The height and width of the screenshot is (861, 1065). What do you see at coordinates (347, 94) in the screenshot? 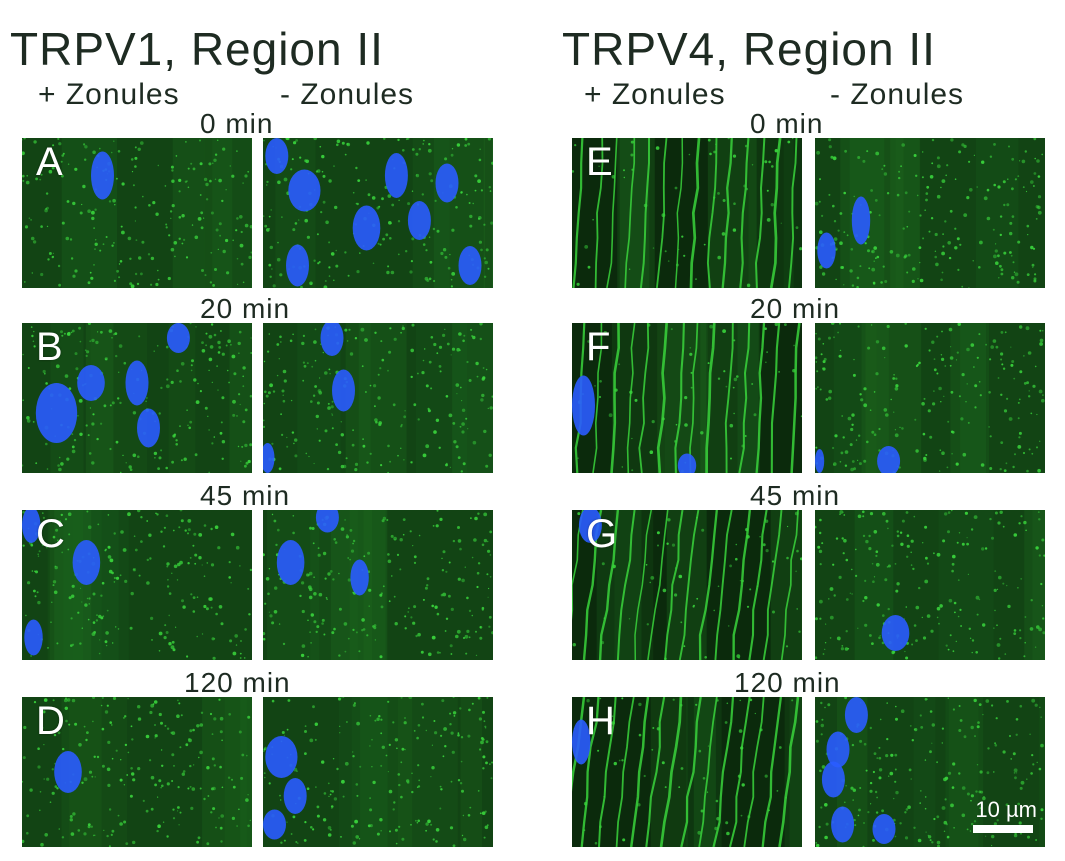
I see `column-header-minus-zonules-left: - Zonules` at bounding box center [347, 94].